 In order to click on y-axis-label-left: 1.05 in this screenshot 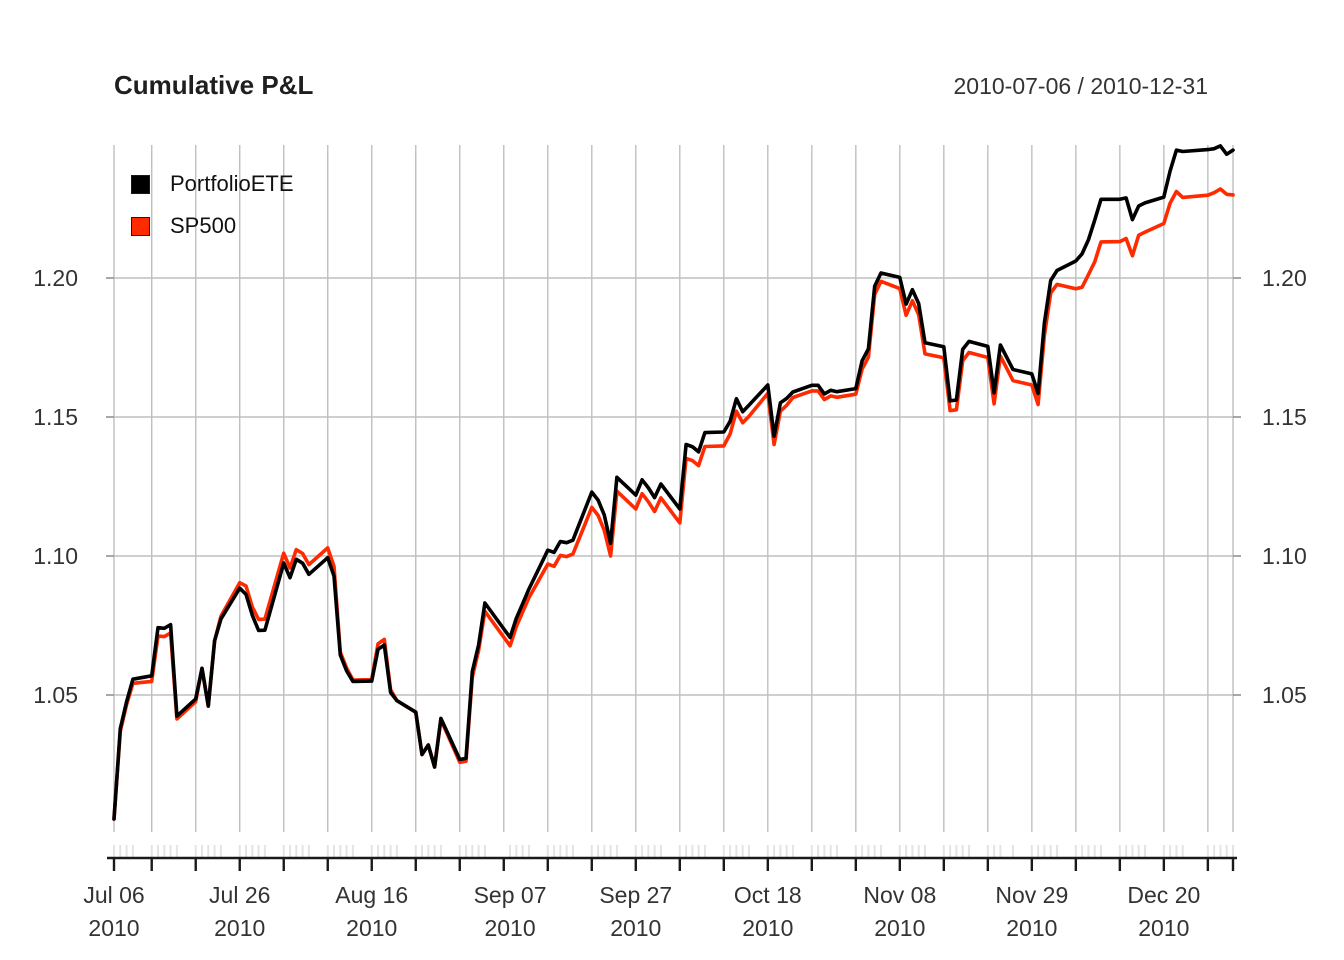, I will do `click(55, 695)`.